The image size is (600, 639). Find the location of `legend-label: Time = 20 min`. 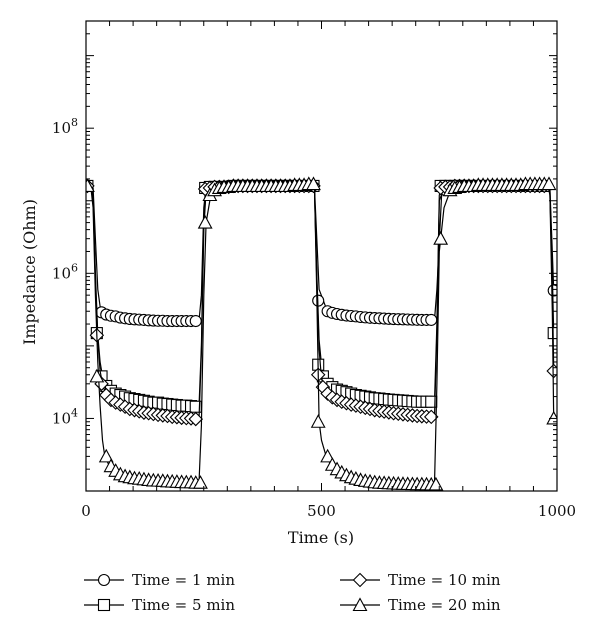

legend-label: Time = 20 min is located at coordinates (444, 605).